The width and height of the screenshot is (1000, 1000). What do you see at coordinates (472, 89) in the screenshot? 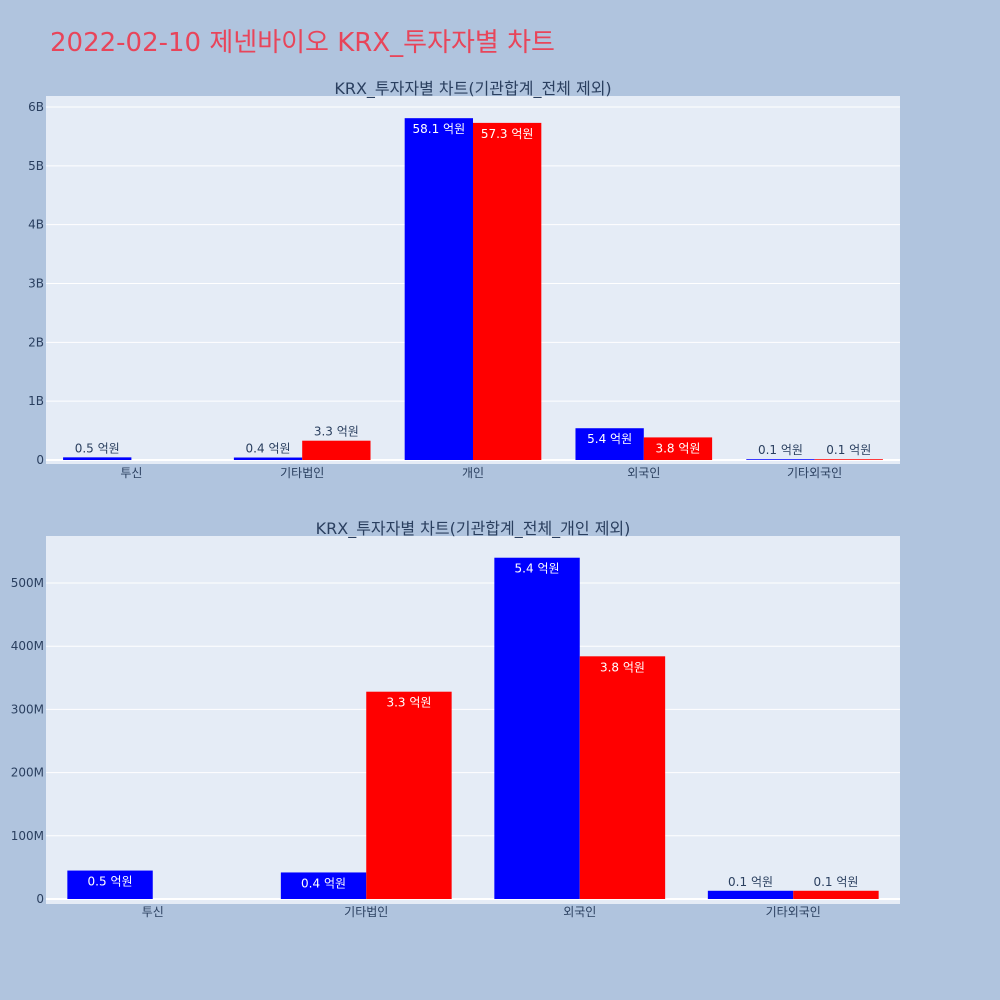
I see `chart-title: KRX_투자자별 차트(기관합계_전체 제외)` at bounding box center [472, 89].